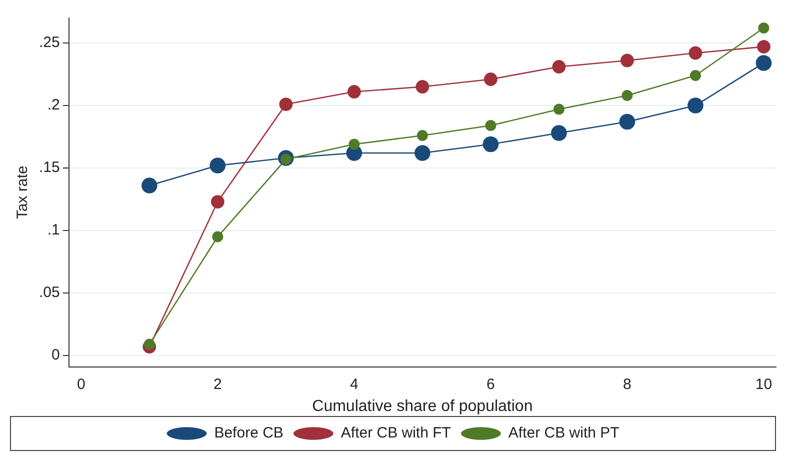 This screenshot has width=788, height=457. What do you see at coordinates (763, 384) in the screenshot?
I see `x-tick-label: 10` at bounding box center [763, 384].